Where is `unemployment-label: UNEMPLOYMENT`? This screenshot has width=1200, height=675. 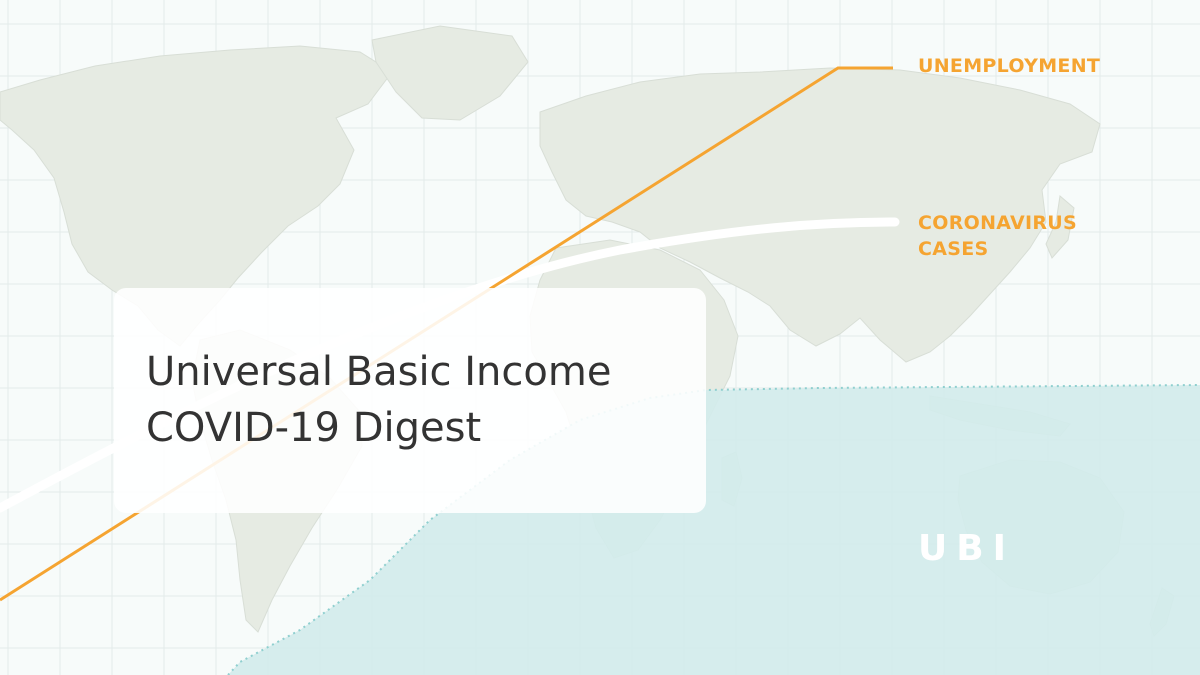 unemployment-label: UNEMPLOYMENT is located at coordinates (1009, 66).